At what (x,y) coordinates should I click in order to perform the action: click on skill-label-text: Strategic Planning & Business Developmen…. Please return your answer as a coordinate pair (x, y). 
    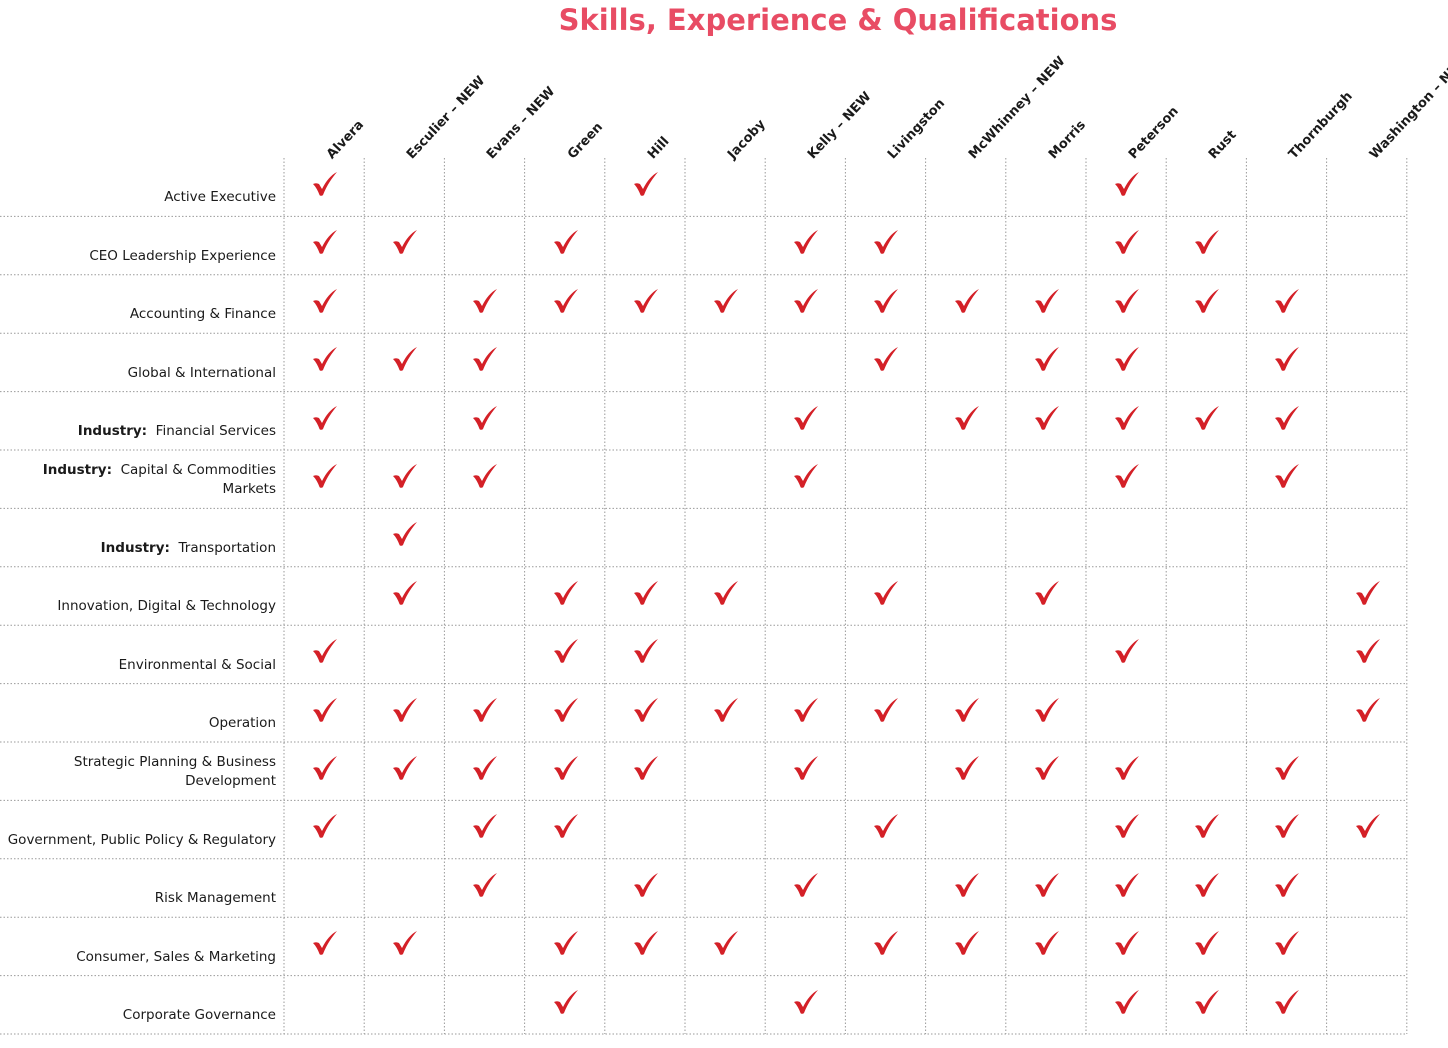
    Looking at the image, I should click on (174, 772).